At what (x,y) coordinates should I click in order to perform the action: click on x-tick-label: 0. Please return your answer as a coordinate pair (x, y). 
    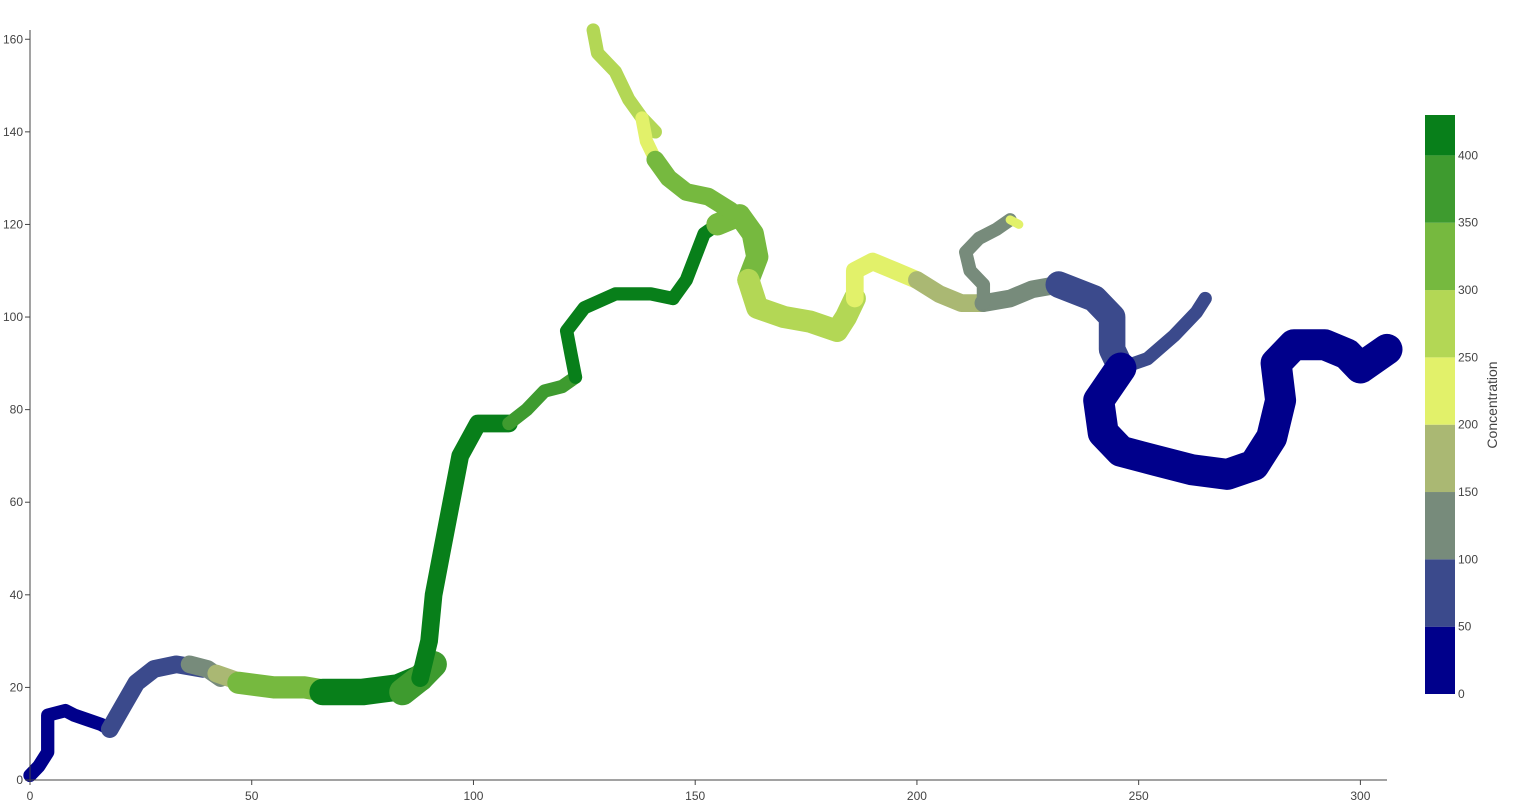
    Looking at the image, I should click on (30, 796).